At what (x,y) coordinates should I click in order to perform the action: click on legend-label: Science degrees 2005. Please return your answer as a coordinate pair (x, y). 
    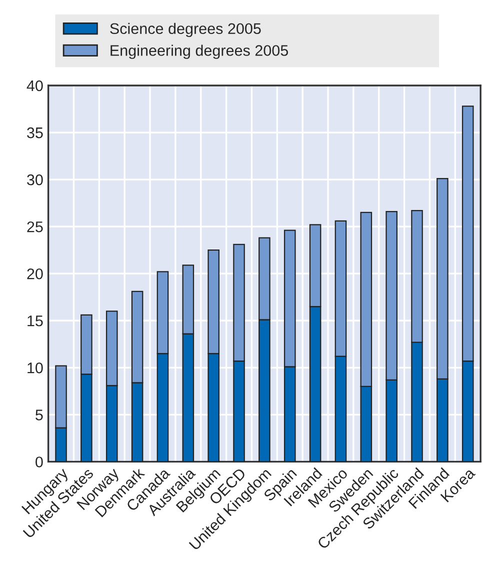
    Looking at the image, I should click on (185, 30).